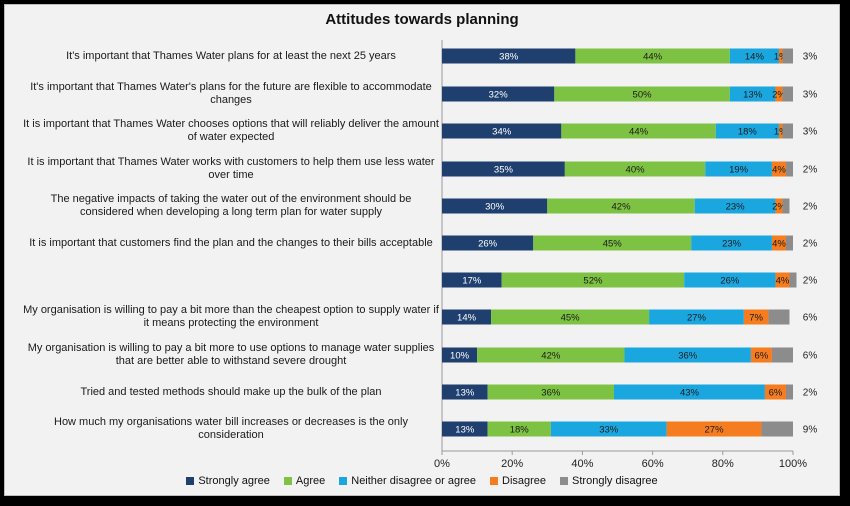  What do you see at coordinates (234, 481) in the screenshot?
I see `legend-label: Strongly agree` at bounding box center [234, 481].